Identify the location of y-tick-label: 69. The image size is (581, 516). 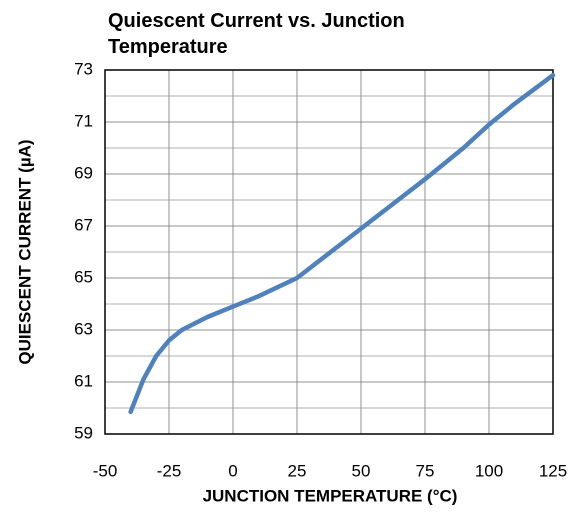
(83, 172).